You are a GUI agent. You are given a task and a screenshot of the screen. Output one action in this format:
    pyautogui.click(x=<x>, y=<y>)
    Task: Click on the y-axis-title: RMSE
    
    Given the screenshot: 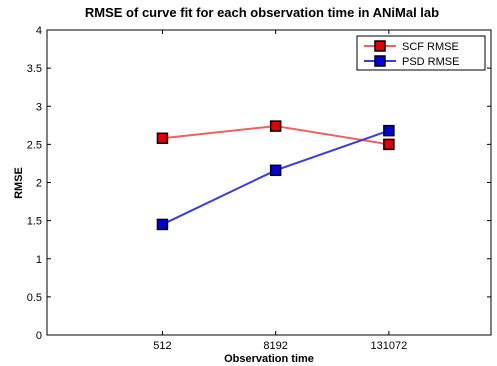 What is the action you would take?
    pyautogui.click(x=19, y=183)
    